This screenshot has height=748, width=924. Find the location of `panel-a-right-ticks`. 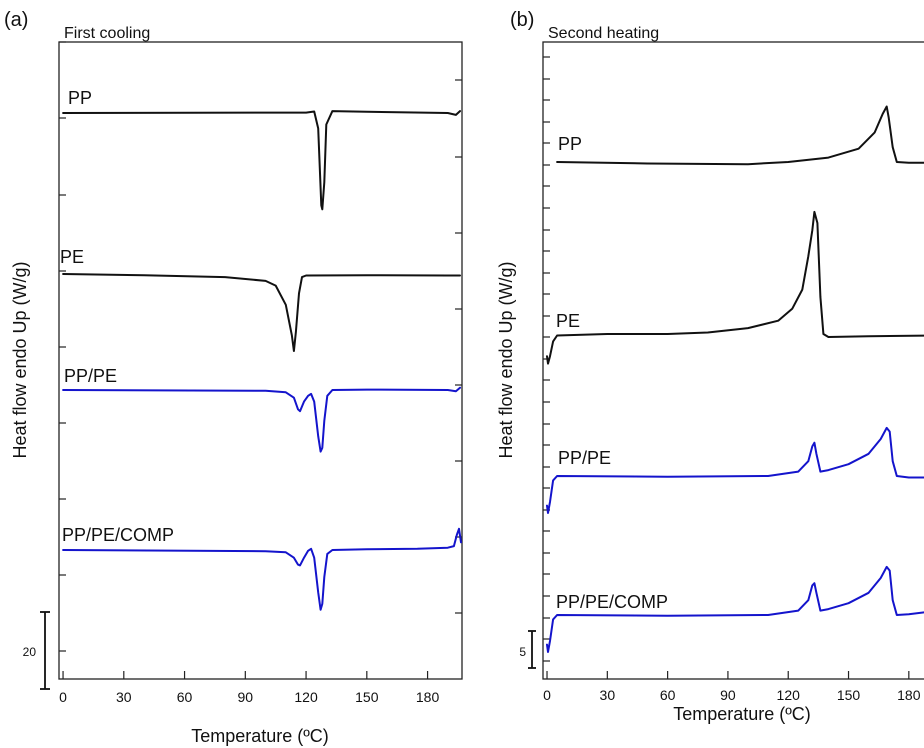

panel-a-right-ticks is located at coordinates (458, 346).